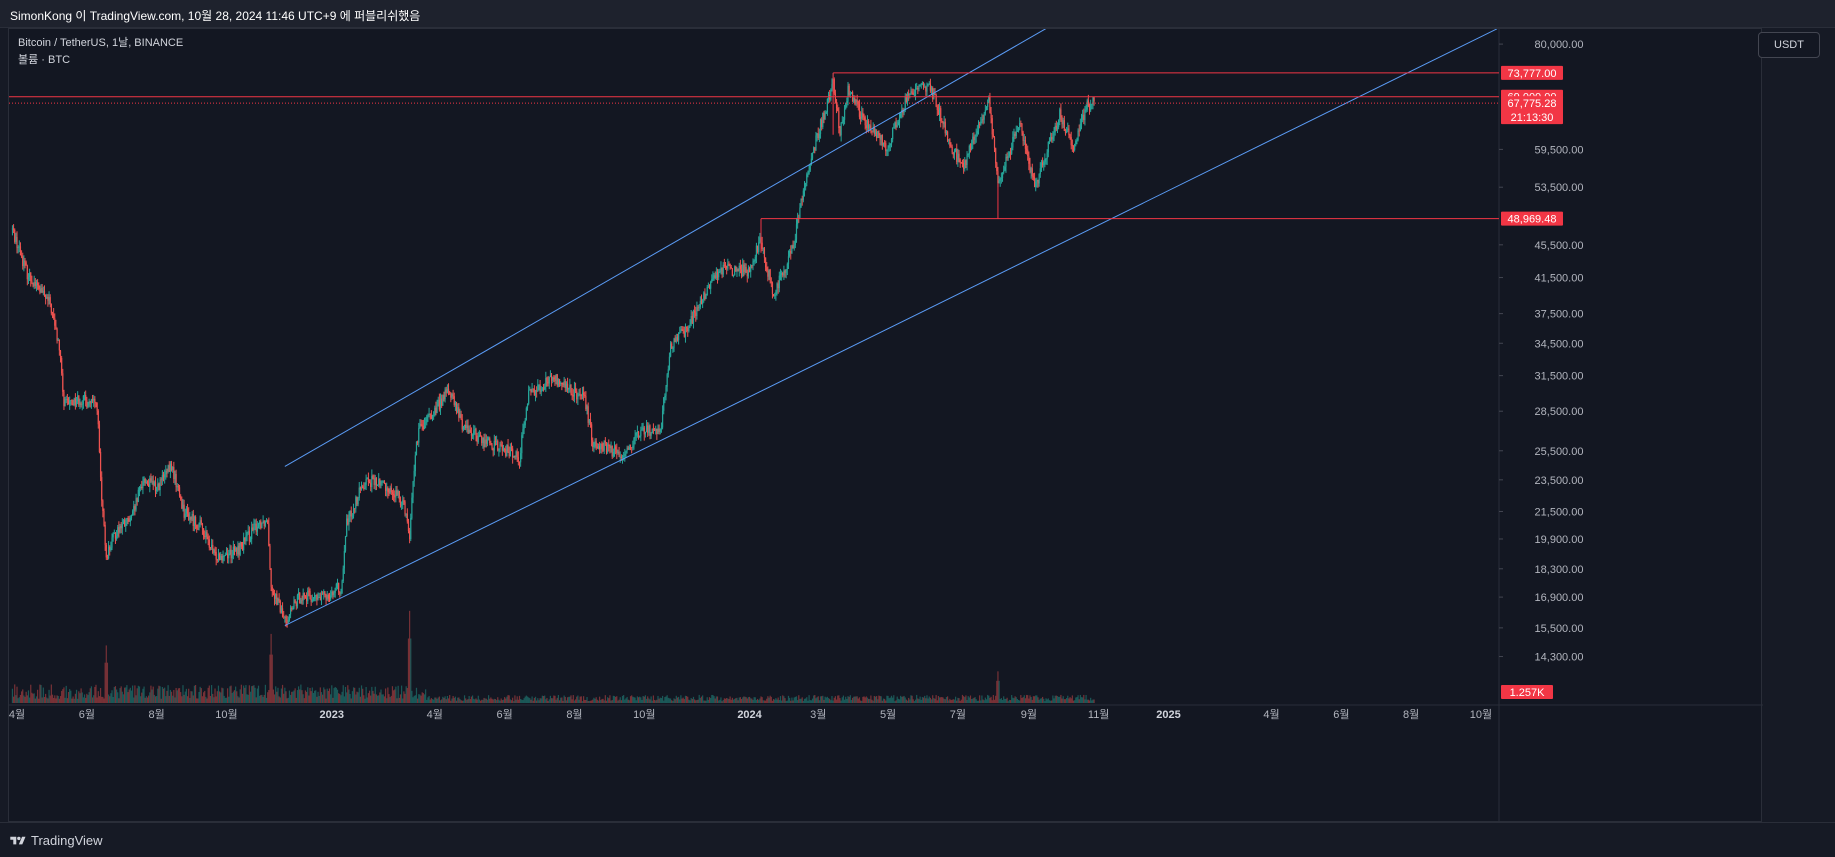  I want to click on currency-button: USDT, so click(1789, 45).